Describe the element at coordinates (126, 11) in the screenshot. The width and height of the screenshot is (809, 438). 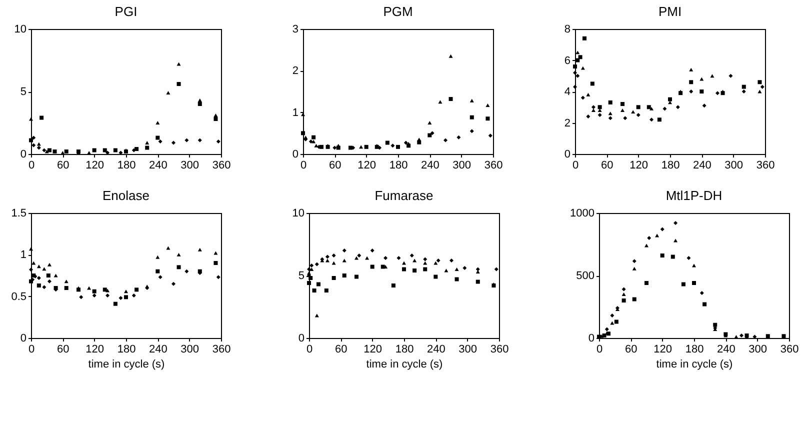
I see `chart-title: PGI` at that location.